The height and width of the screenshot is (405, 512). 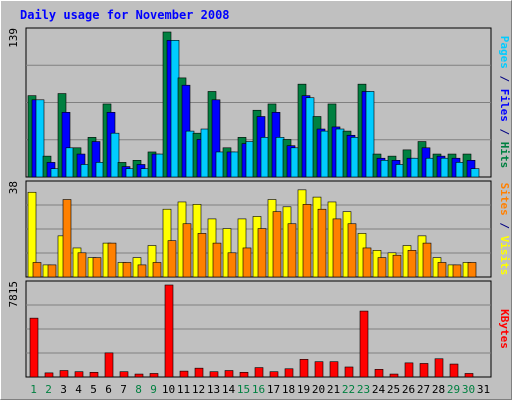 I want to click on x-tick-label-3: 3, so click(x=63, y=389).